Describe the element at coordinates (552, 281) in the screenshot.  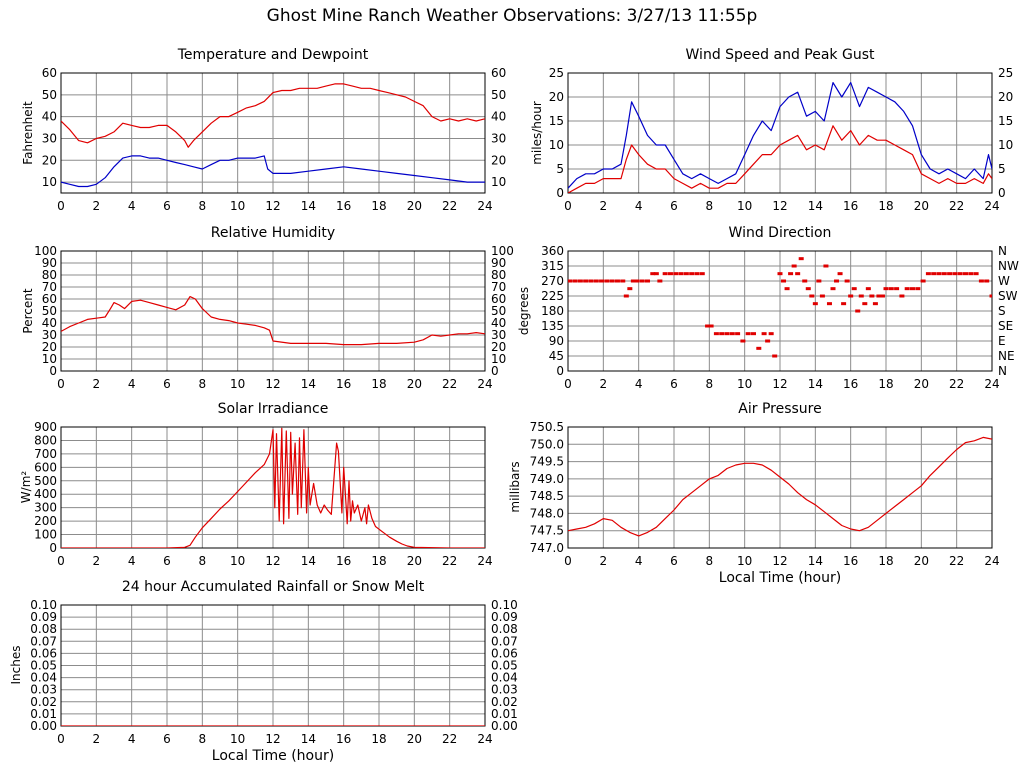
I see `y-tick-label: 270` at that location.